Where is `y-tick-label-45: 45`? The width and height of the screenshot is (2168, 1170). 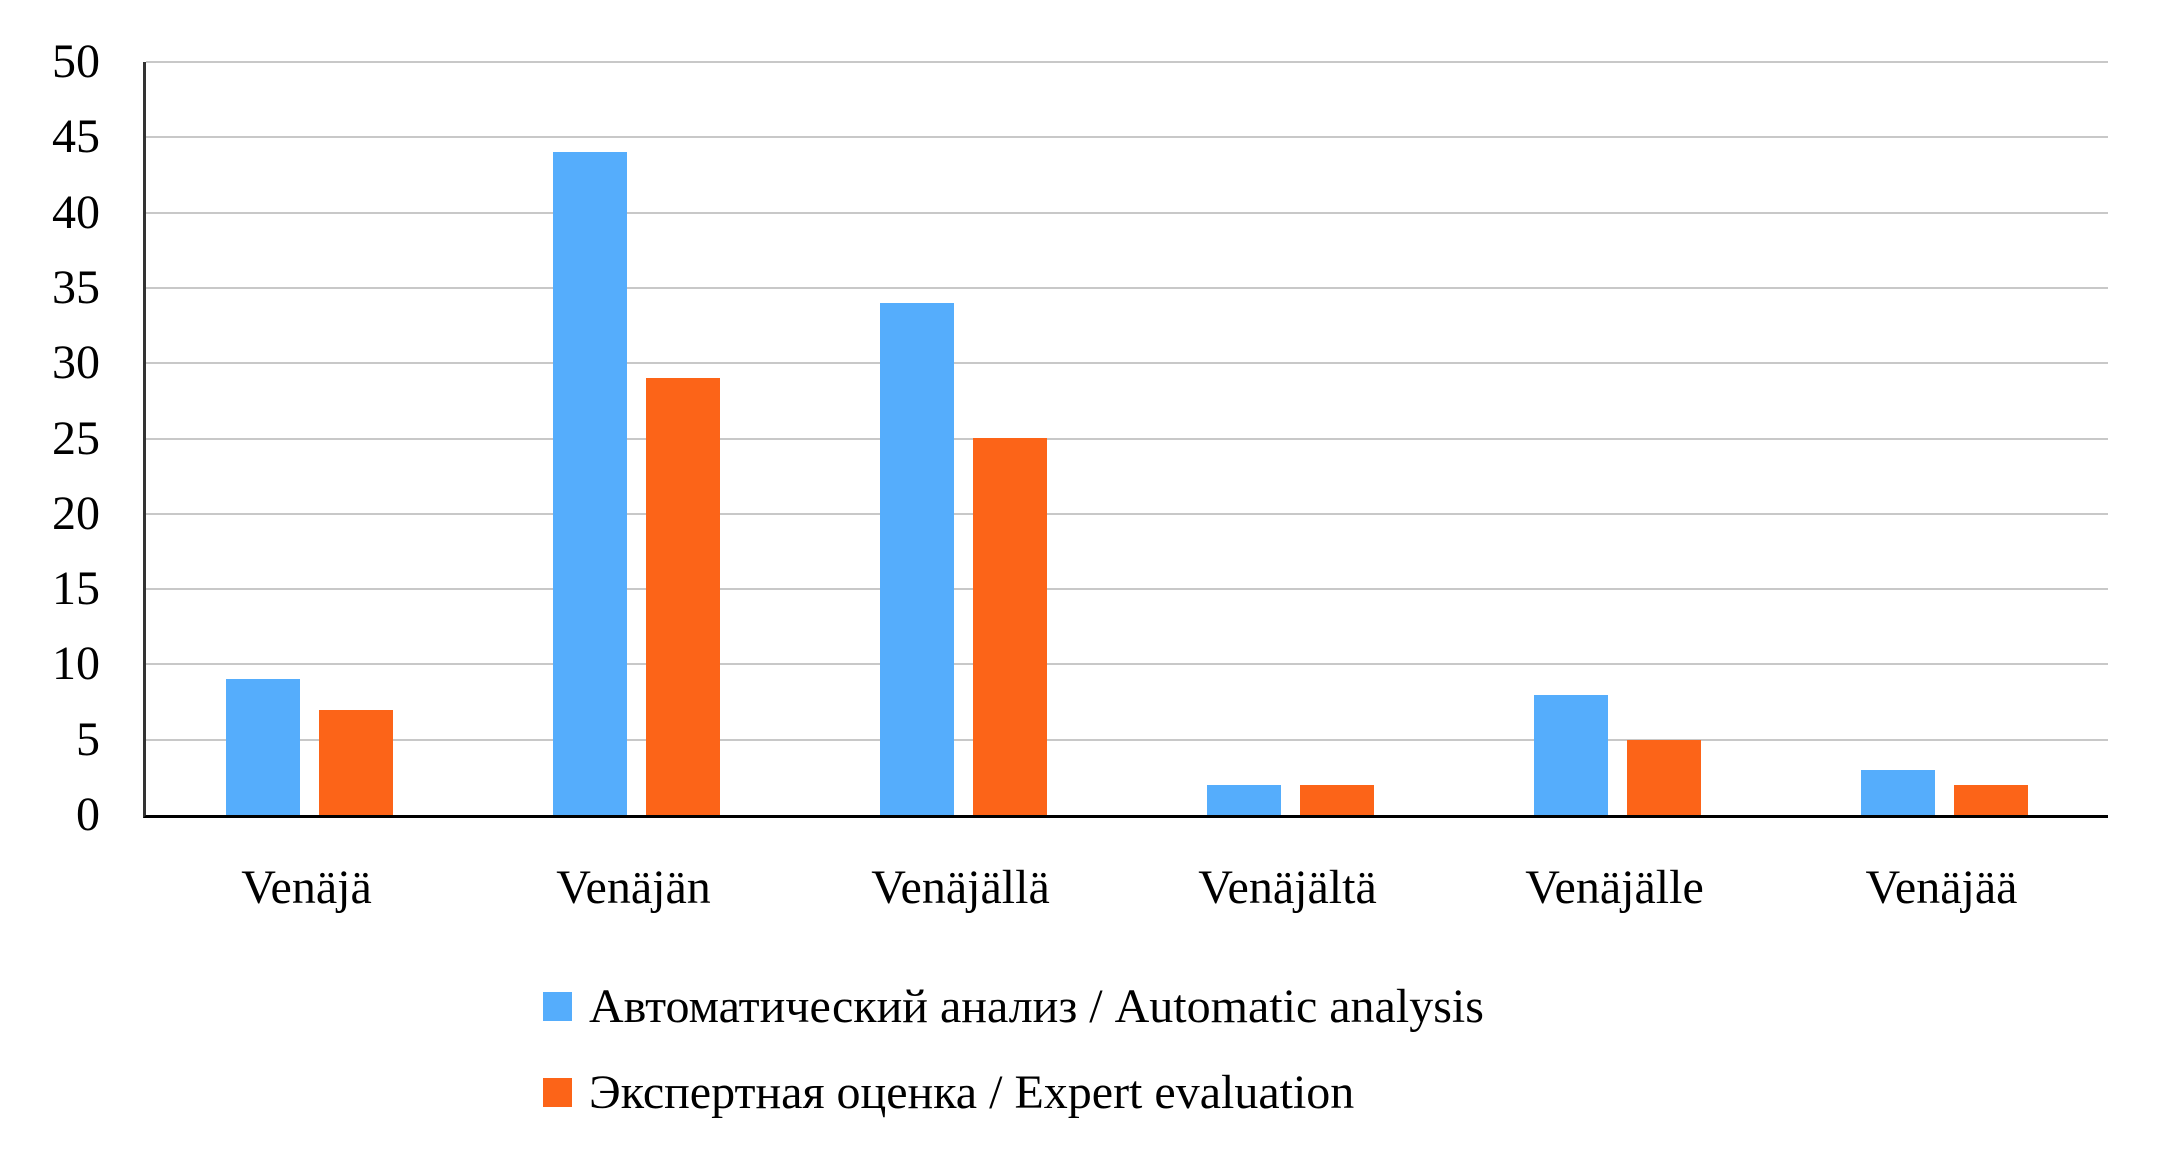 y-tick-label-45: 45 is located at coordinates (76, 137).